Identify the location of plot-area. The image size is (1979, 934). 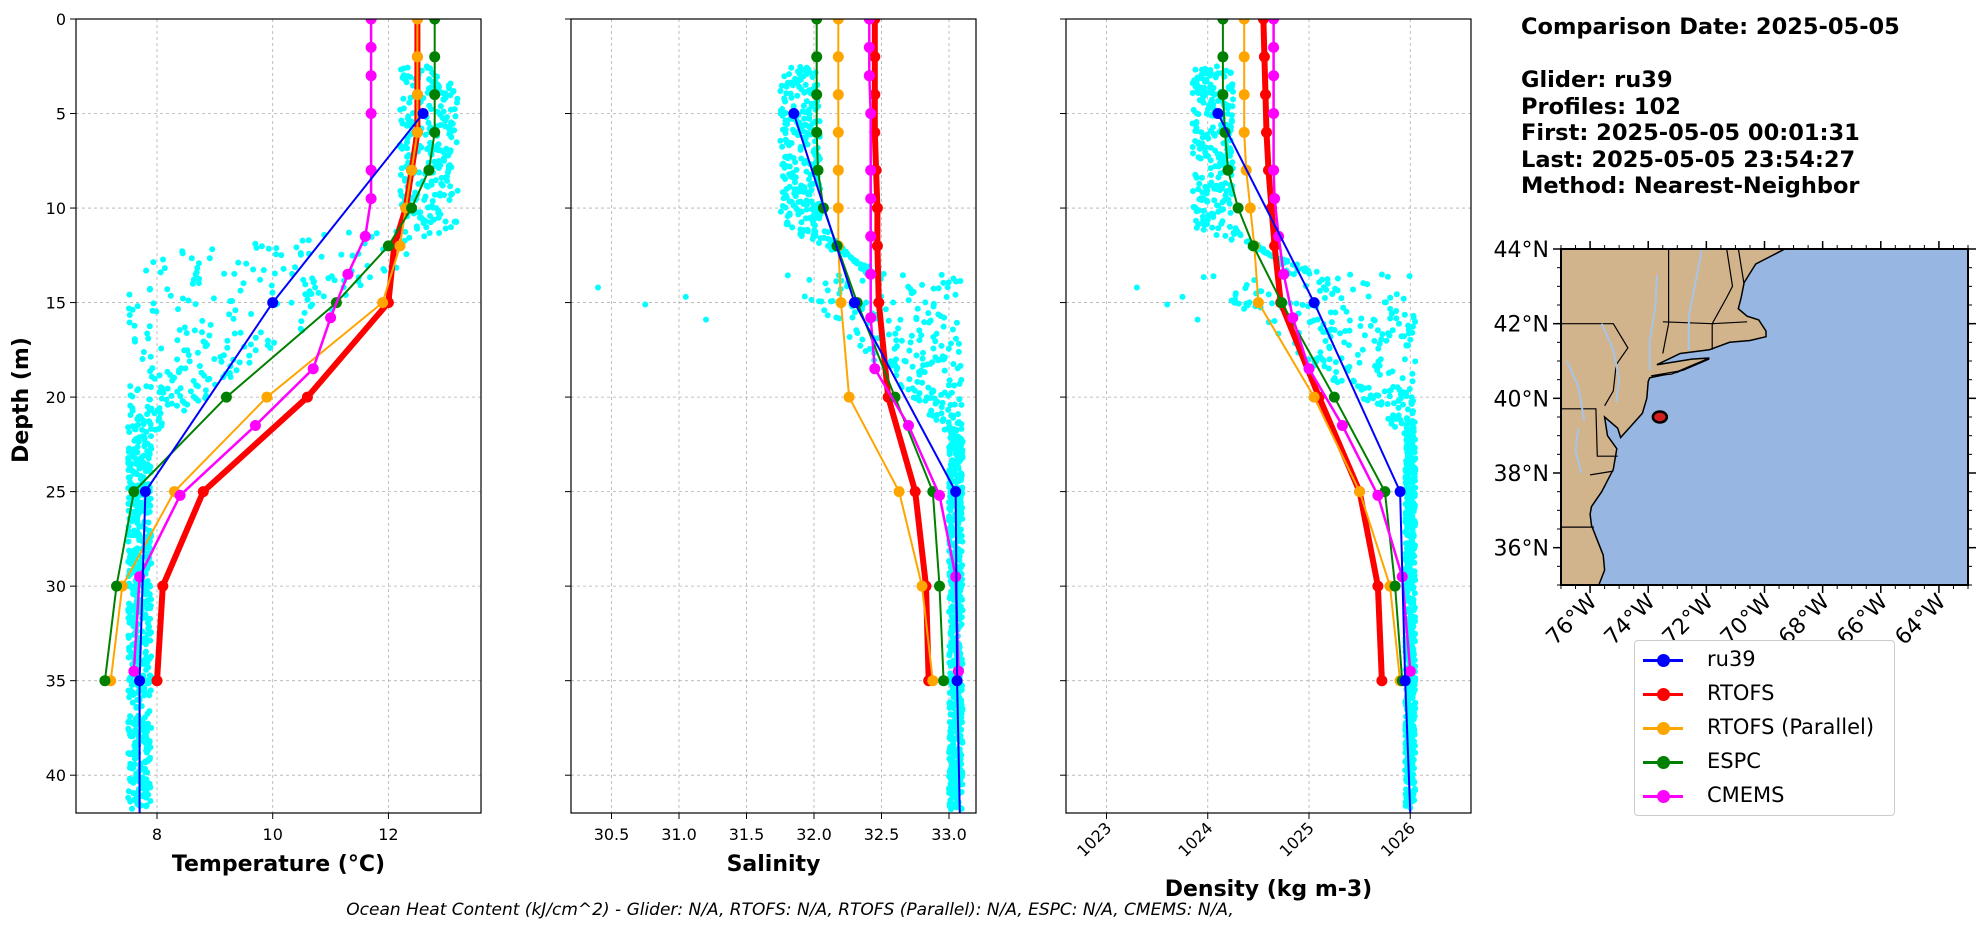
(1276, 416).